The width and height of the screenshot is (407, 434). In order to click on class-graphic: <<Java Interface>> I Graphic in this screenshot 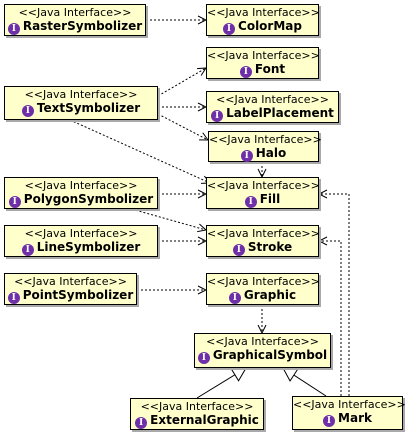, I will do `click(263, 289)`.